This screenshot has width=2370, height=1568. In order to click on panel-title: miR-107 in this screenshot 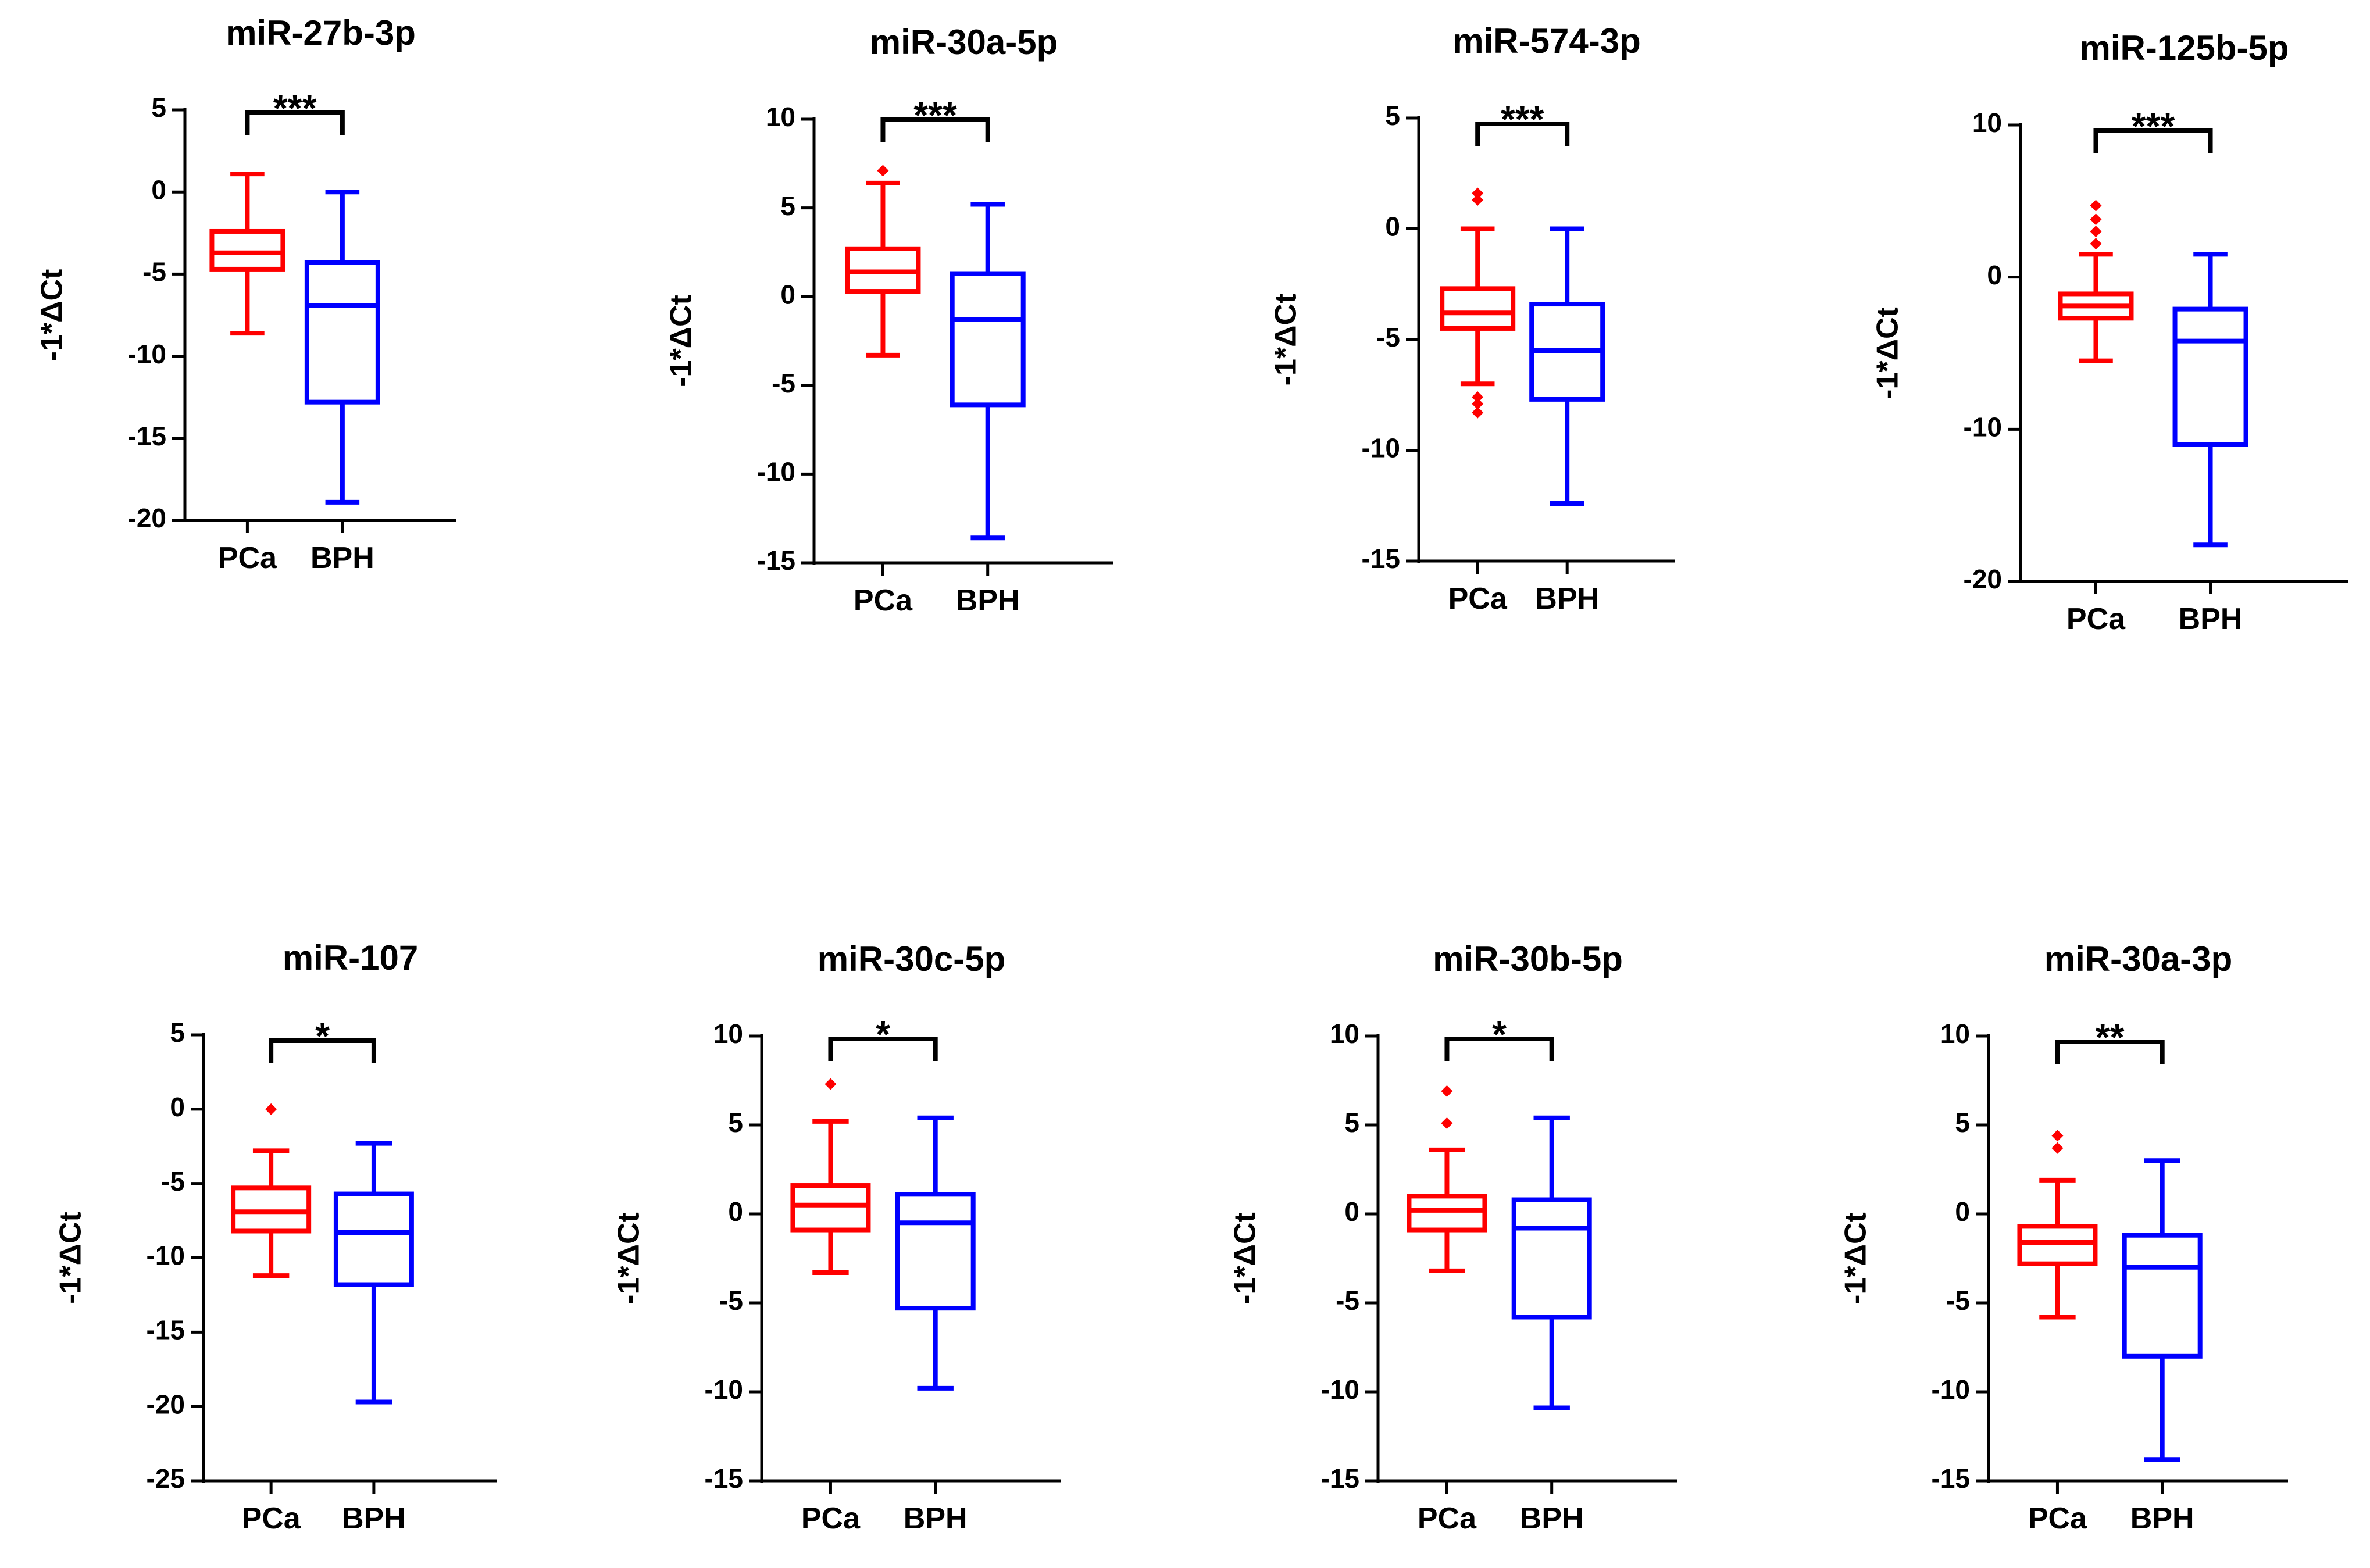, I will do `click(350, 958)`.